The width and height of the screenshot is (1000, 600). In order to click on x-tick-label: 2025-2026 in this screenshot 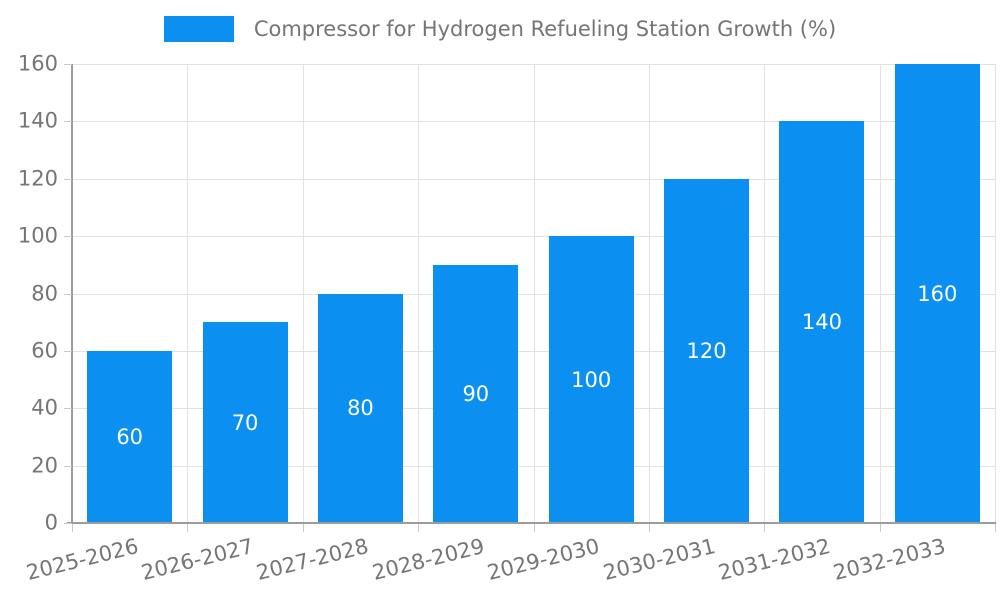, I will do `click(82, 559)`.